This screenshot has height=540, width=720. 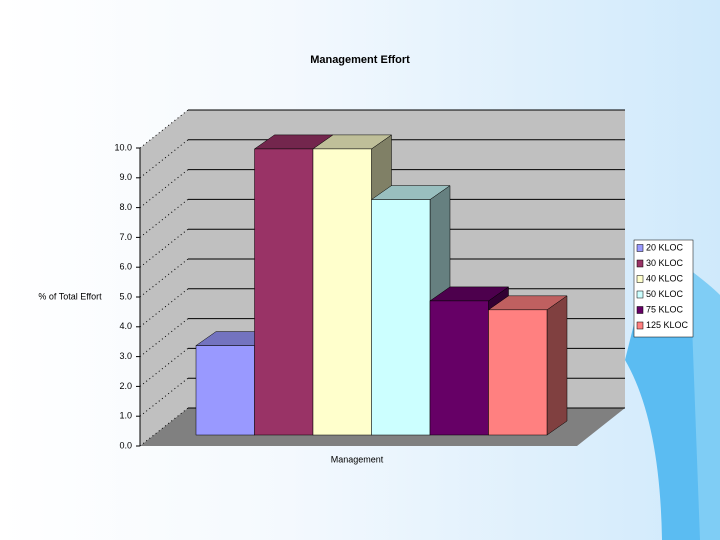 What do you see at coordinates (125, 326) in the screenshot?
I see `y-tick-label: 4.0` at bounding box center [125, 326].